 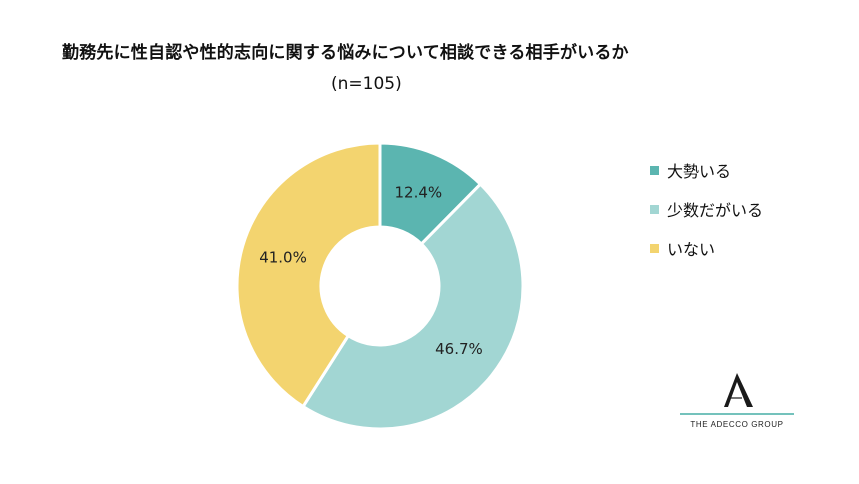 What do you see at coordinates (283, 258) in the screenshot?
I see `value-label-none: 41.0%` at bounding box center [283, 258].